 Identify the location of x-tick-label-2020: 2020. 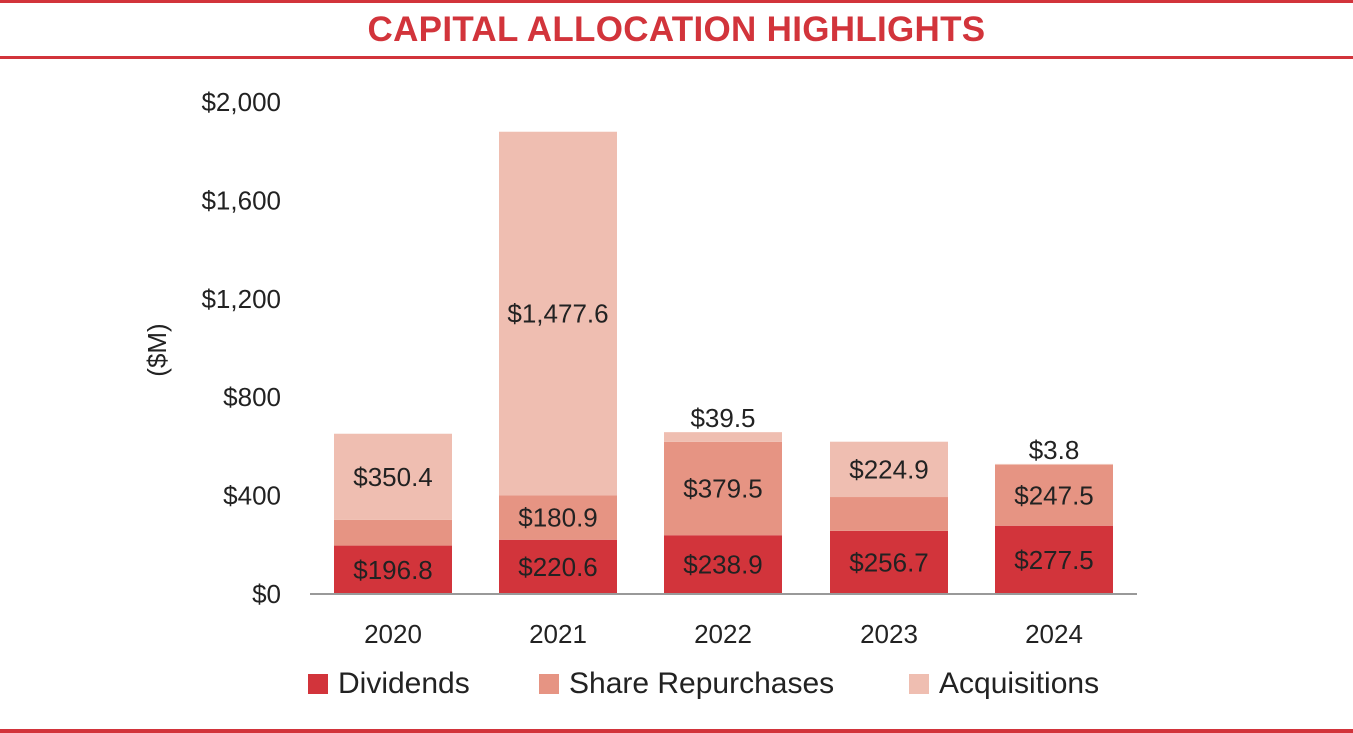
(393, 634).